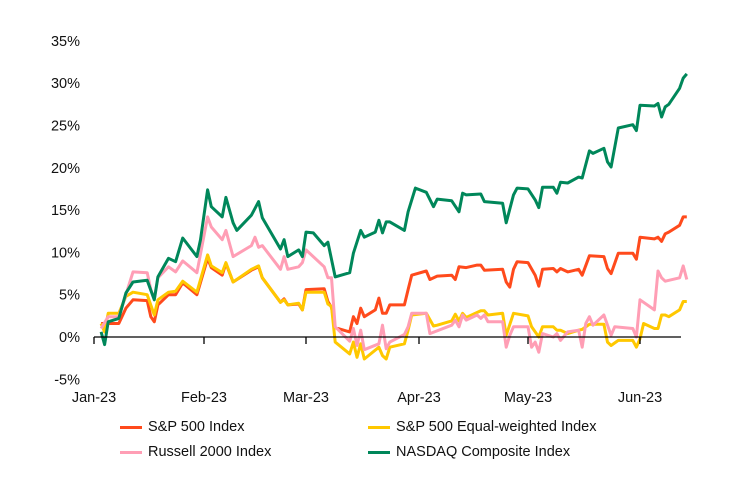 This screenshot has height=493, width=740. Describe the element at coordinates (69, 338) in the screenshot. I see `y-tick-label: 0%` at that location.